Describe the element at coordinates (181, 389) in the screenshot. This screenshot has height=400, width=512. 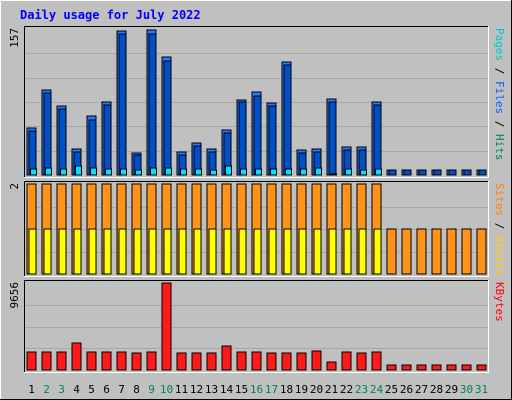
I see `x-tick-label: 11` at that location.